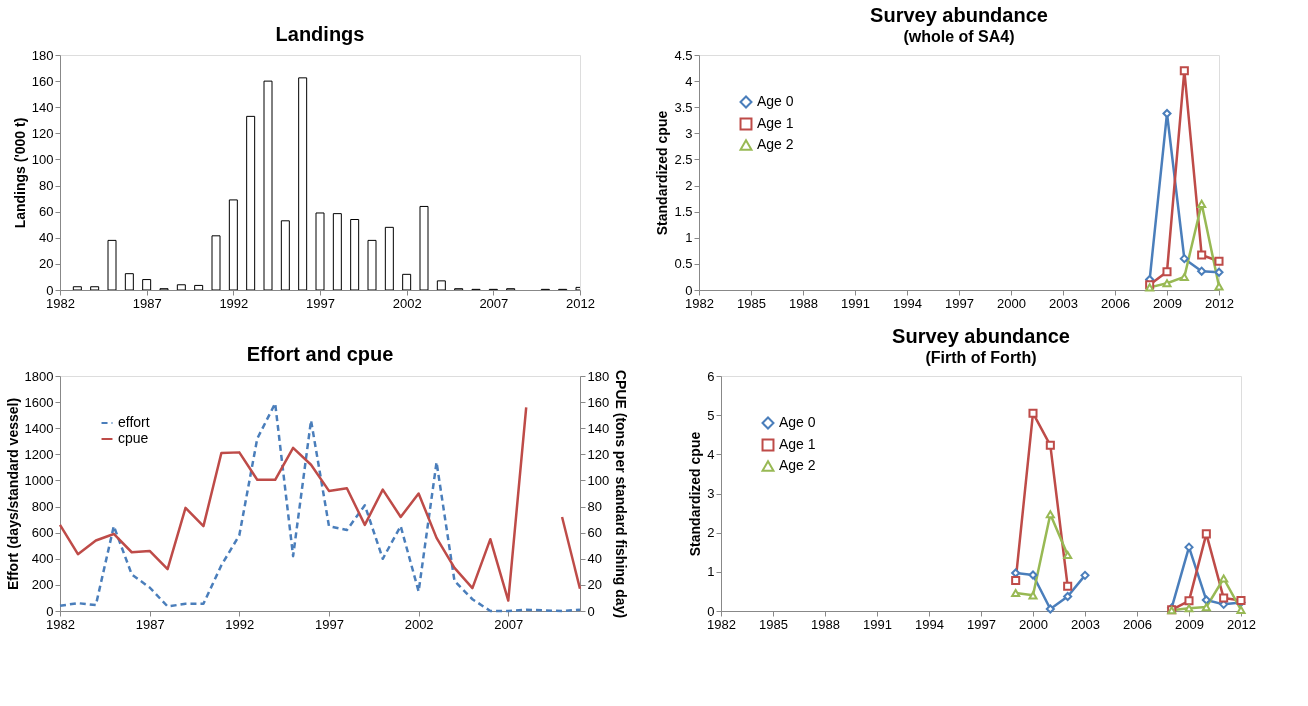  What do you see at coordinates (46, 186) in the screenshot?
I see `y-tick-label: 80` at bounding box center [46, 186].